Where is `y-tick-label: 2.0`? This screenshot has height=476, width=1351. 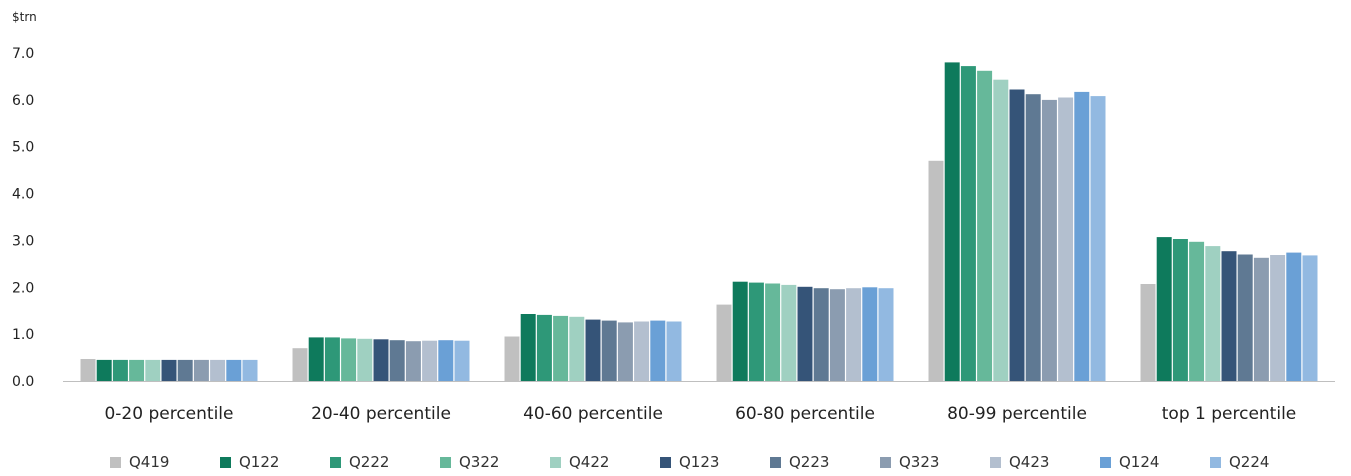 y-tick-label: 2.0 is located at coordinates (23, 288).